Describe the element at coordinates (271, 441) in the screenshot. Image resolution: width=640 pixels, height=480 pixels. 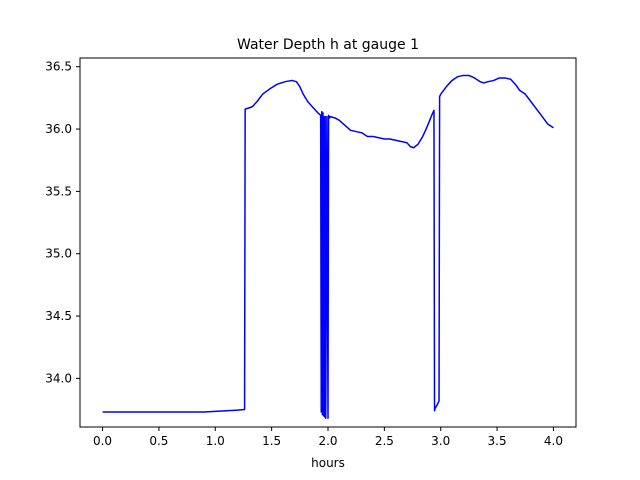
I see `x-tick-label: 1.5` at that location.